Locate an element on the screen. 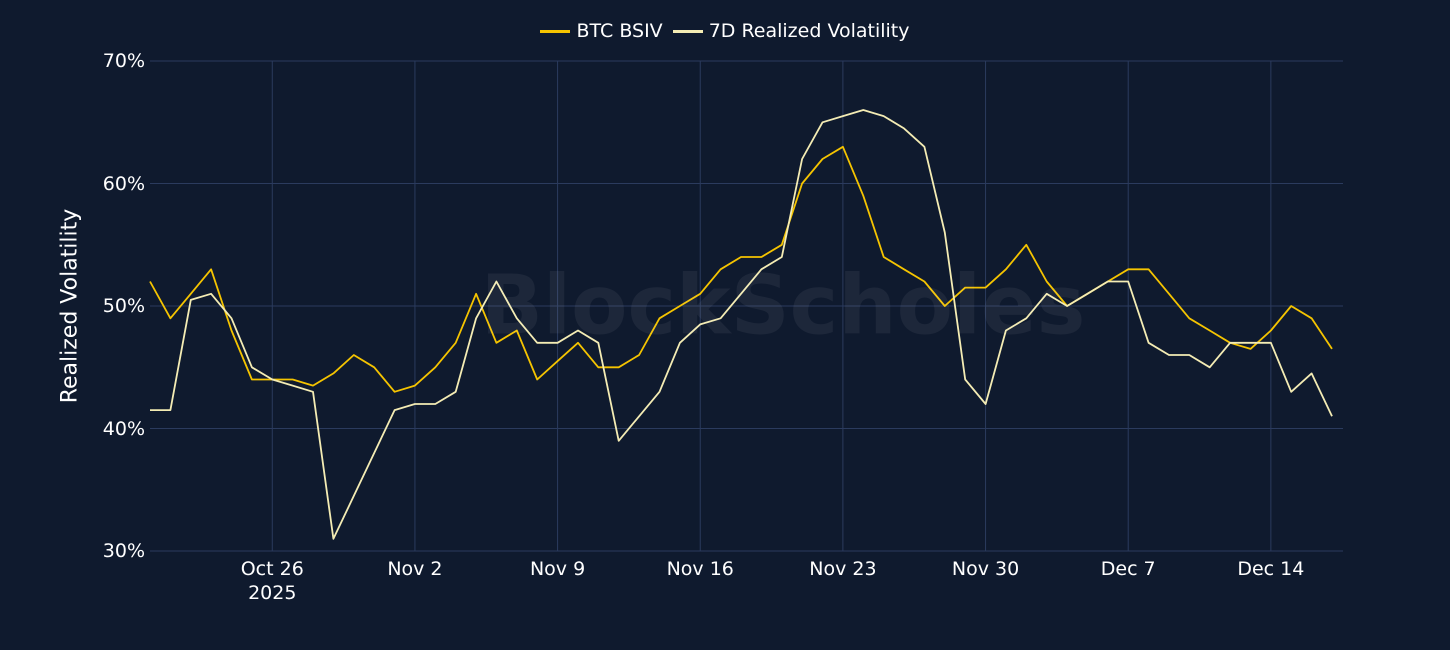 The width and height of the screenshot is (1450, 650). legend-item: BTC BSIV is located at coordinates (601, 31).